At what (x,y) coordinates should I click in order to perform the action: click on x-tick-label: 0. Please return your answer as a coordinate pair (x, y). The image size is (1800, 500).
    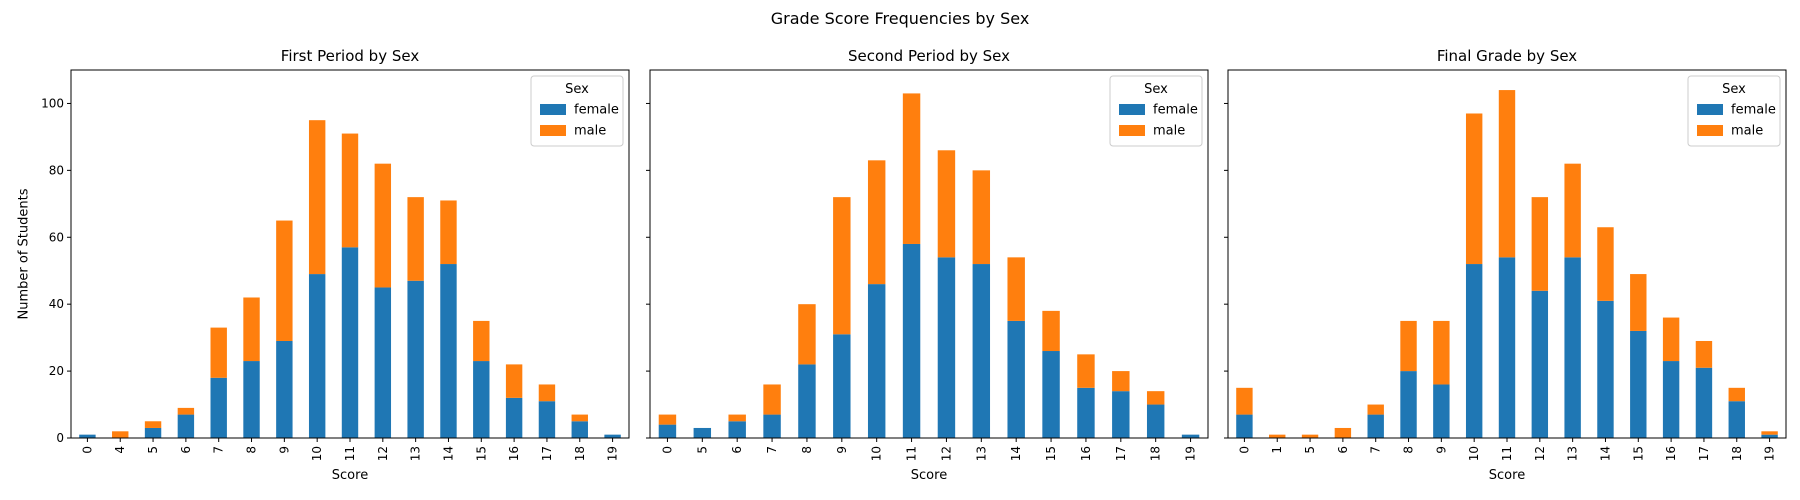
    Looking at the image, I should click on (1244, 450).